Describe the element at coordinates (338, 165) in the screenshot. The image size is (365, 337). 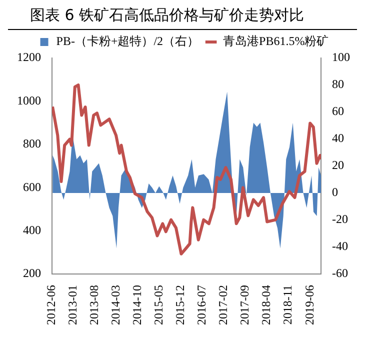
I see `y2-tick-label: 20` at that location.